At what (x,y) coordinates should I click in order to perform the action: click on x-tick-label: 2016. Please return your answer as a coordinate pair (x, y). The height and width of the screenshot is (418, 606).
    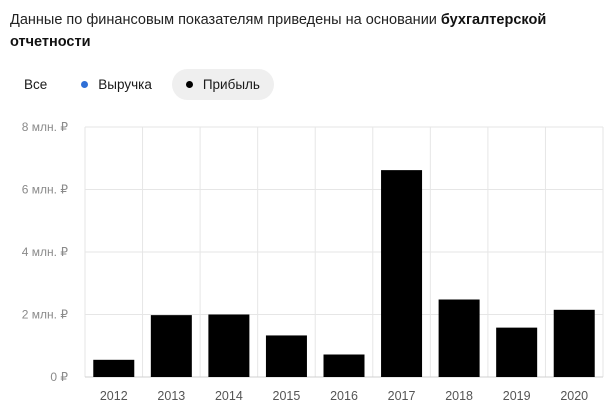
    Looking at the image, I should click on (344, 396).